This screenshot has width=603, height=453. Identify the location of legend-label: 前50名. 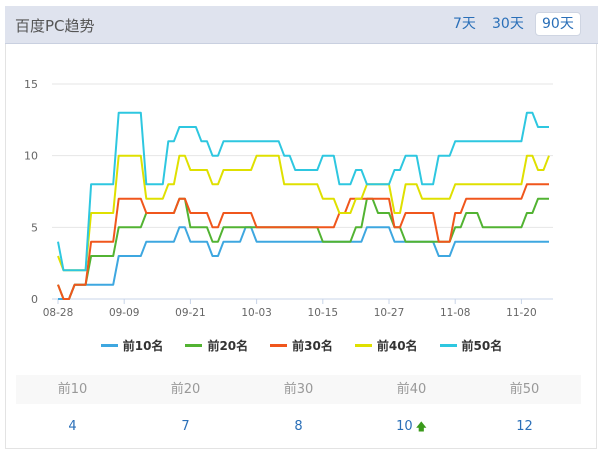
(482, 346).